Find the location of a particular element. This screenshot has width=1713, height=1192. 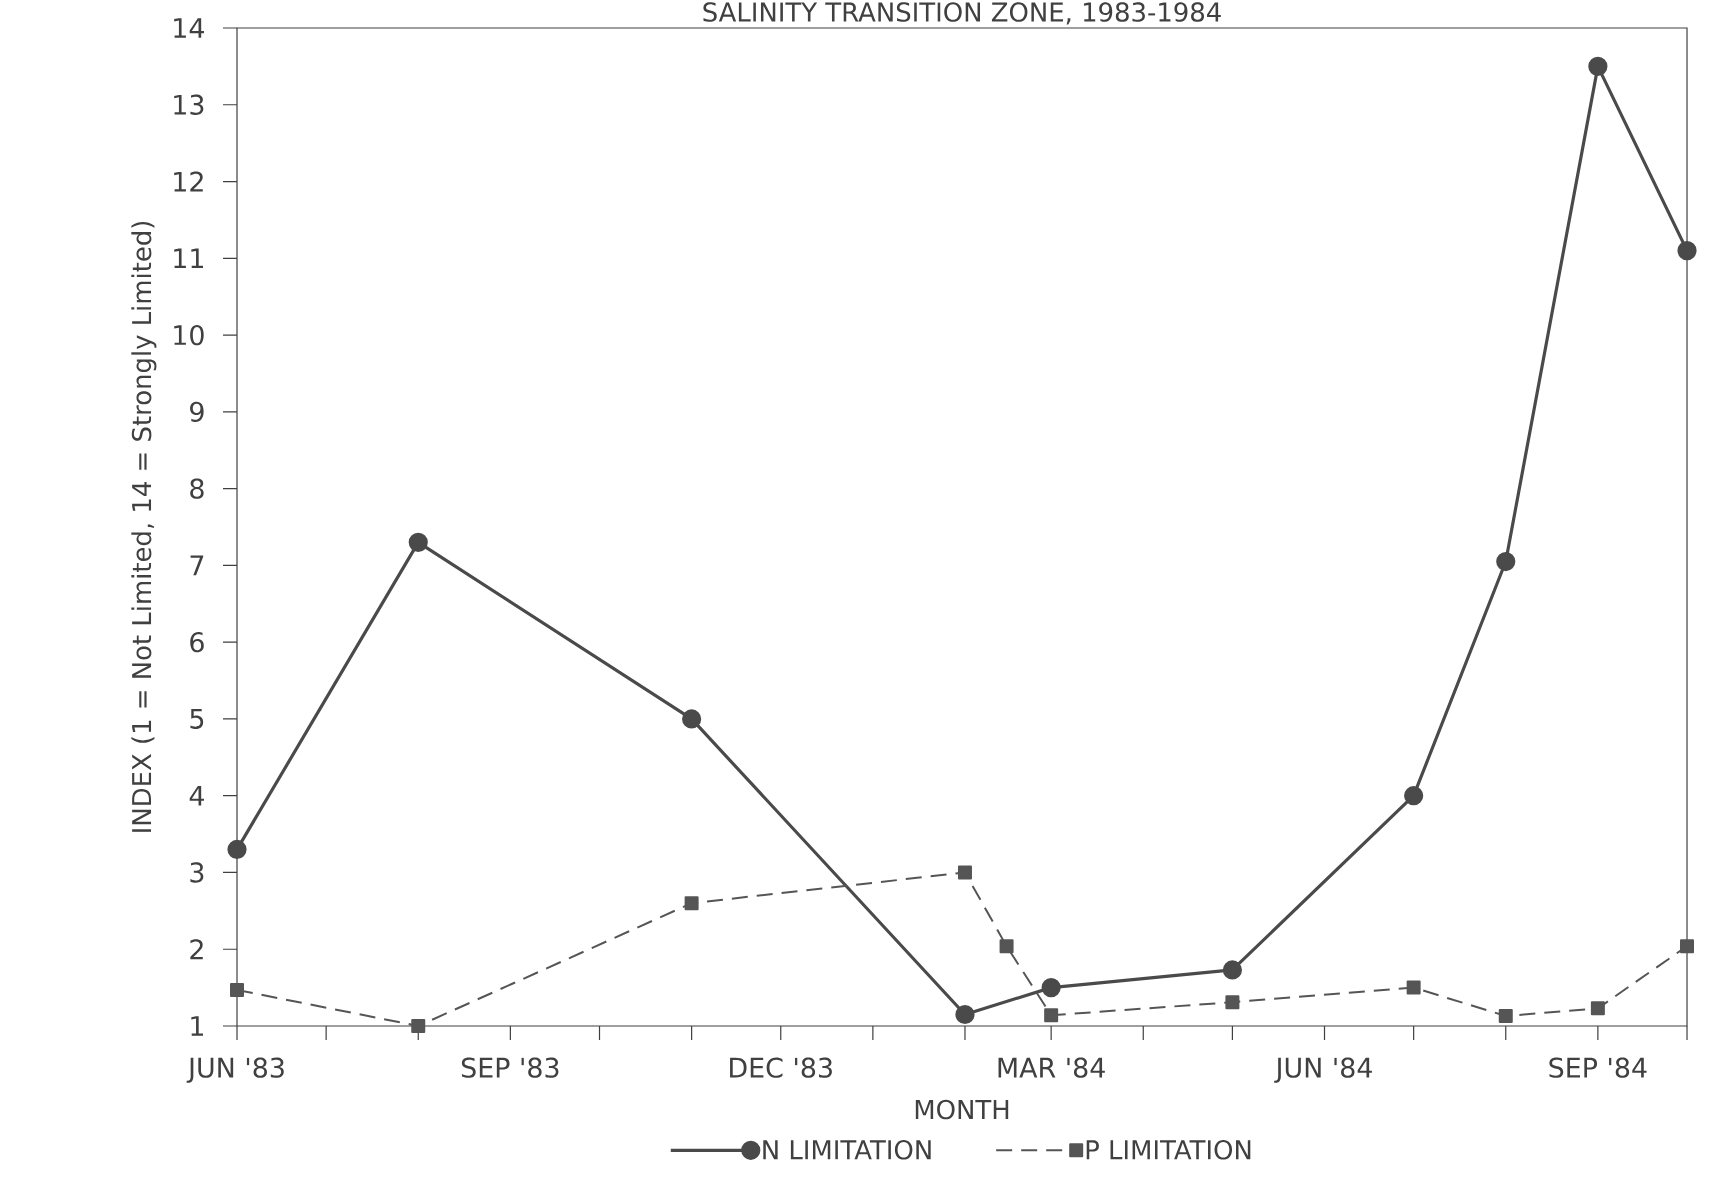

y-tick-label: 10 is located at coordinates (189, 335).